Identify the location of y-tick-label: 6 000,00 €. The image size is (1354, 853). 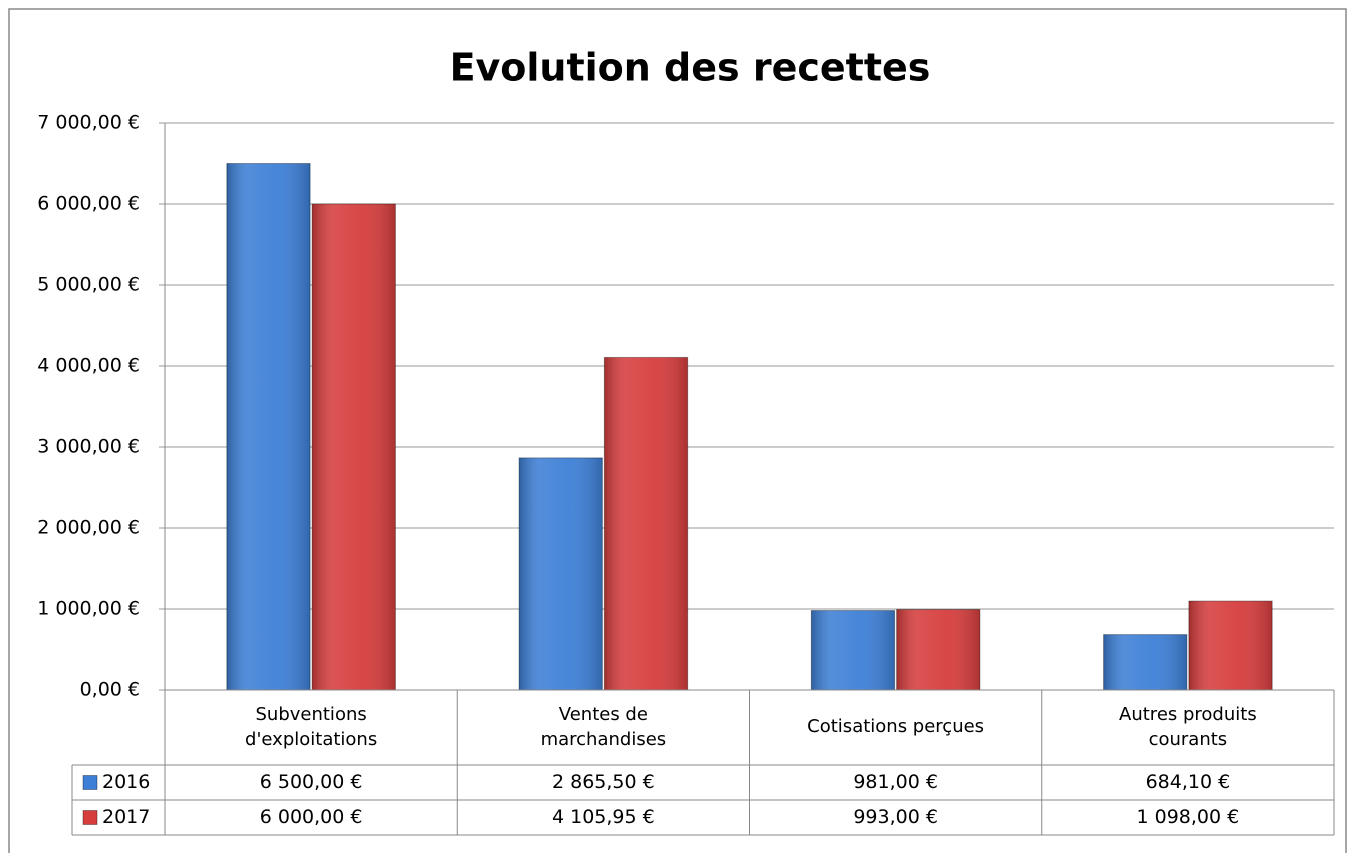
(88, 204).